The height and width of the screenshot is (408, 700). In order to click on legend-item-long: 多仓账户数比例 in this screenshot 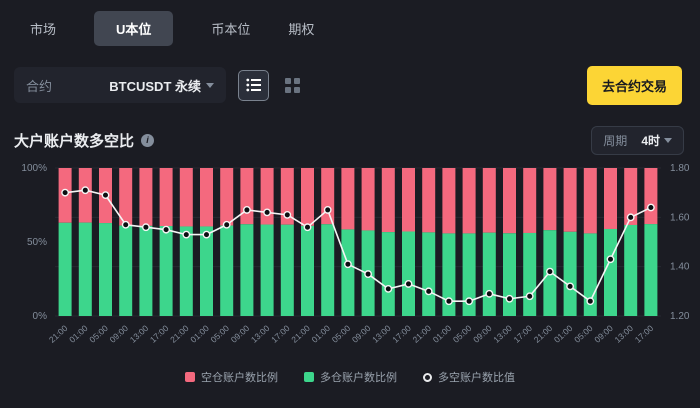, I will do `click(350, 377)`.